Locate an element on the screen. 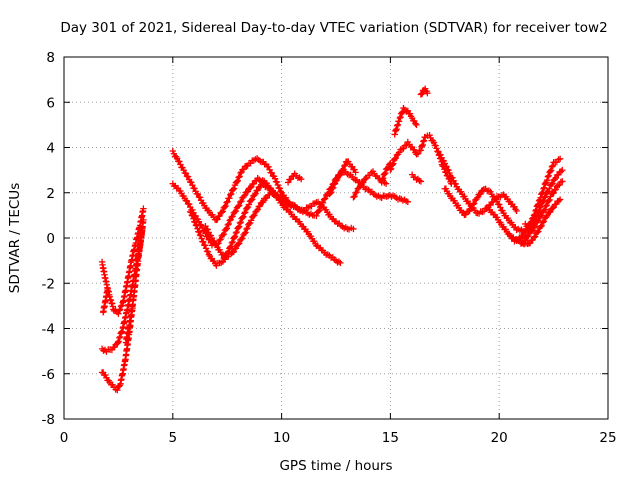 The width and height of the screenshot is (640, 480). y-tick-label: -2 is located at coordinates (48, 284).